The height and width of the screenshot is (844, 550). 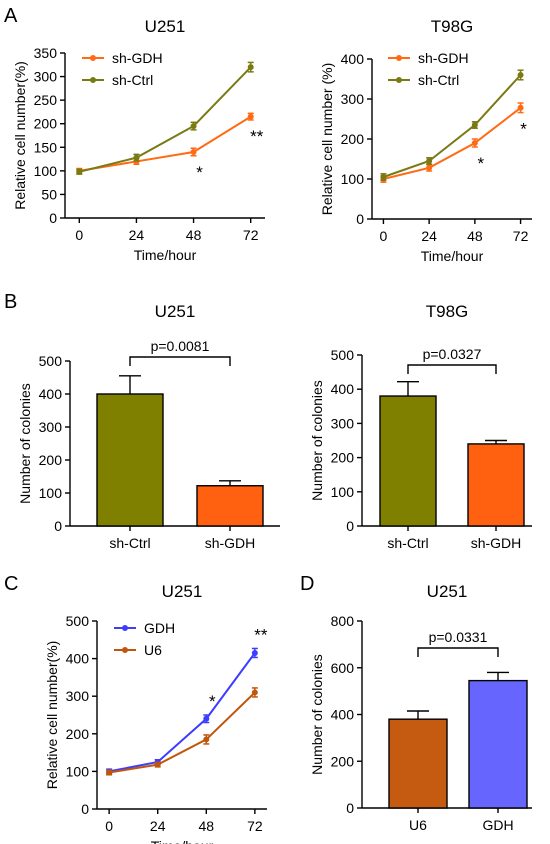 I want to click on d-y-axis-label: Number of colonies, so click(x=317, y=714).